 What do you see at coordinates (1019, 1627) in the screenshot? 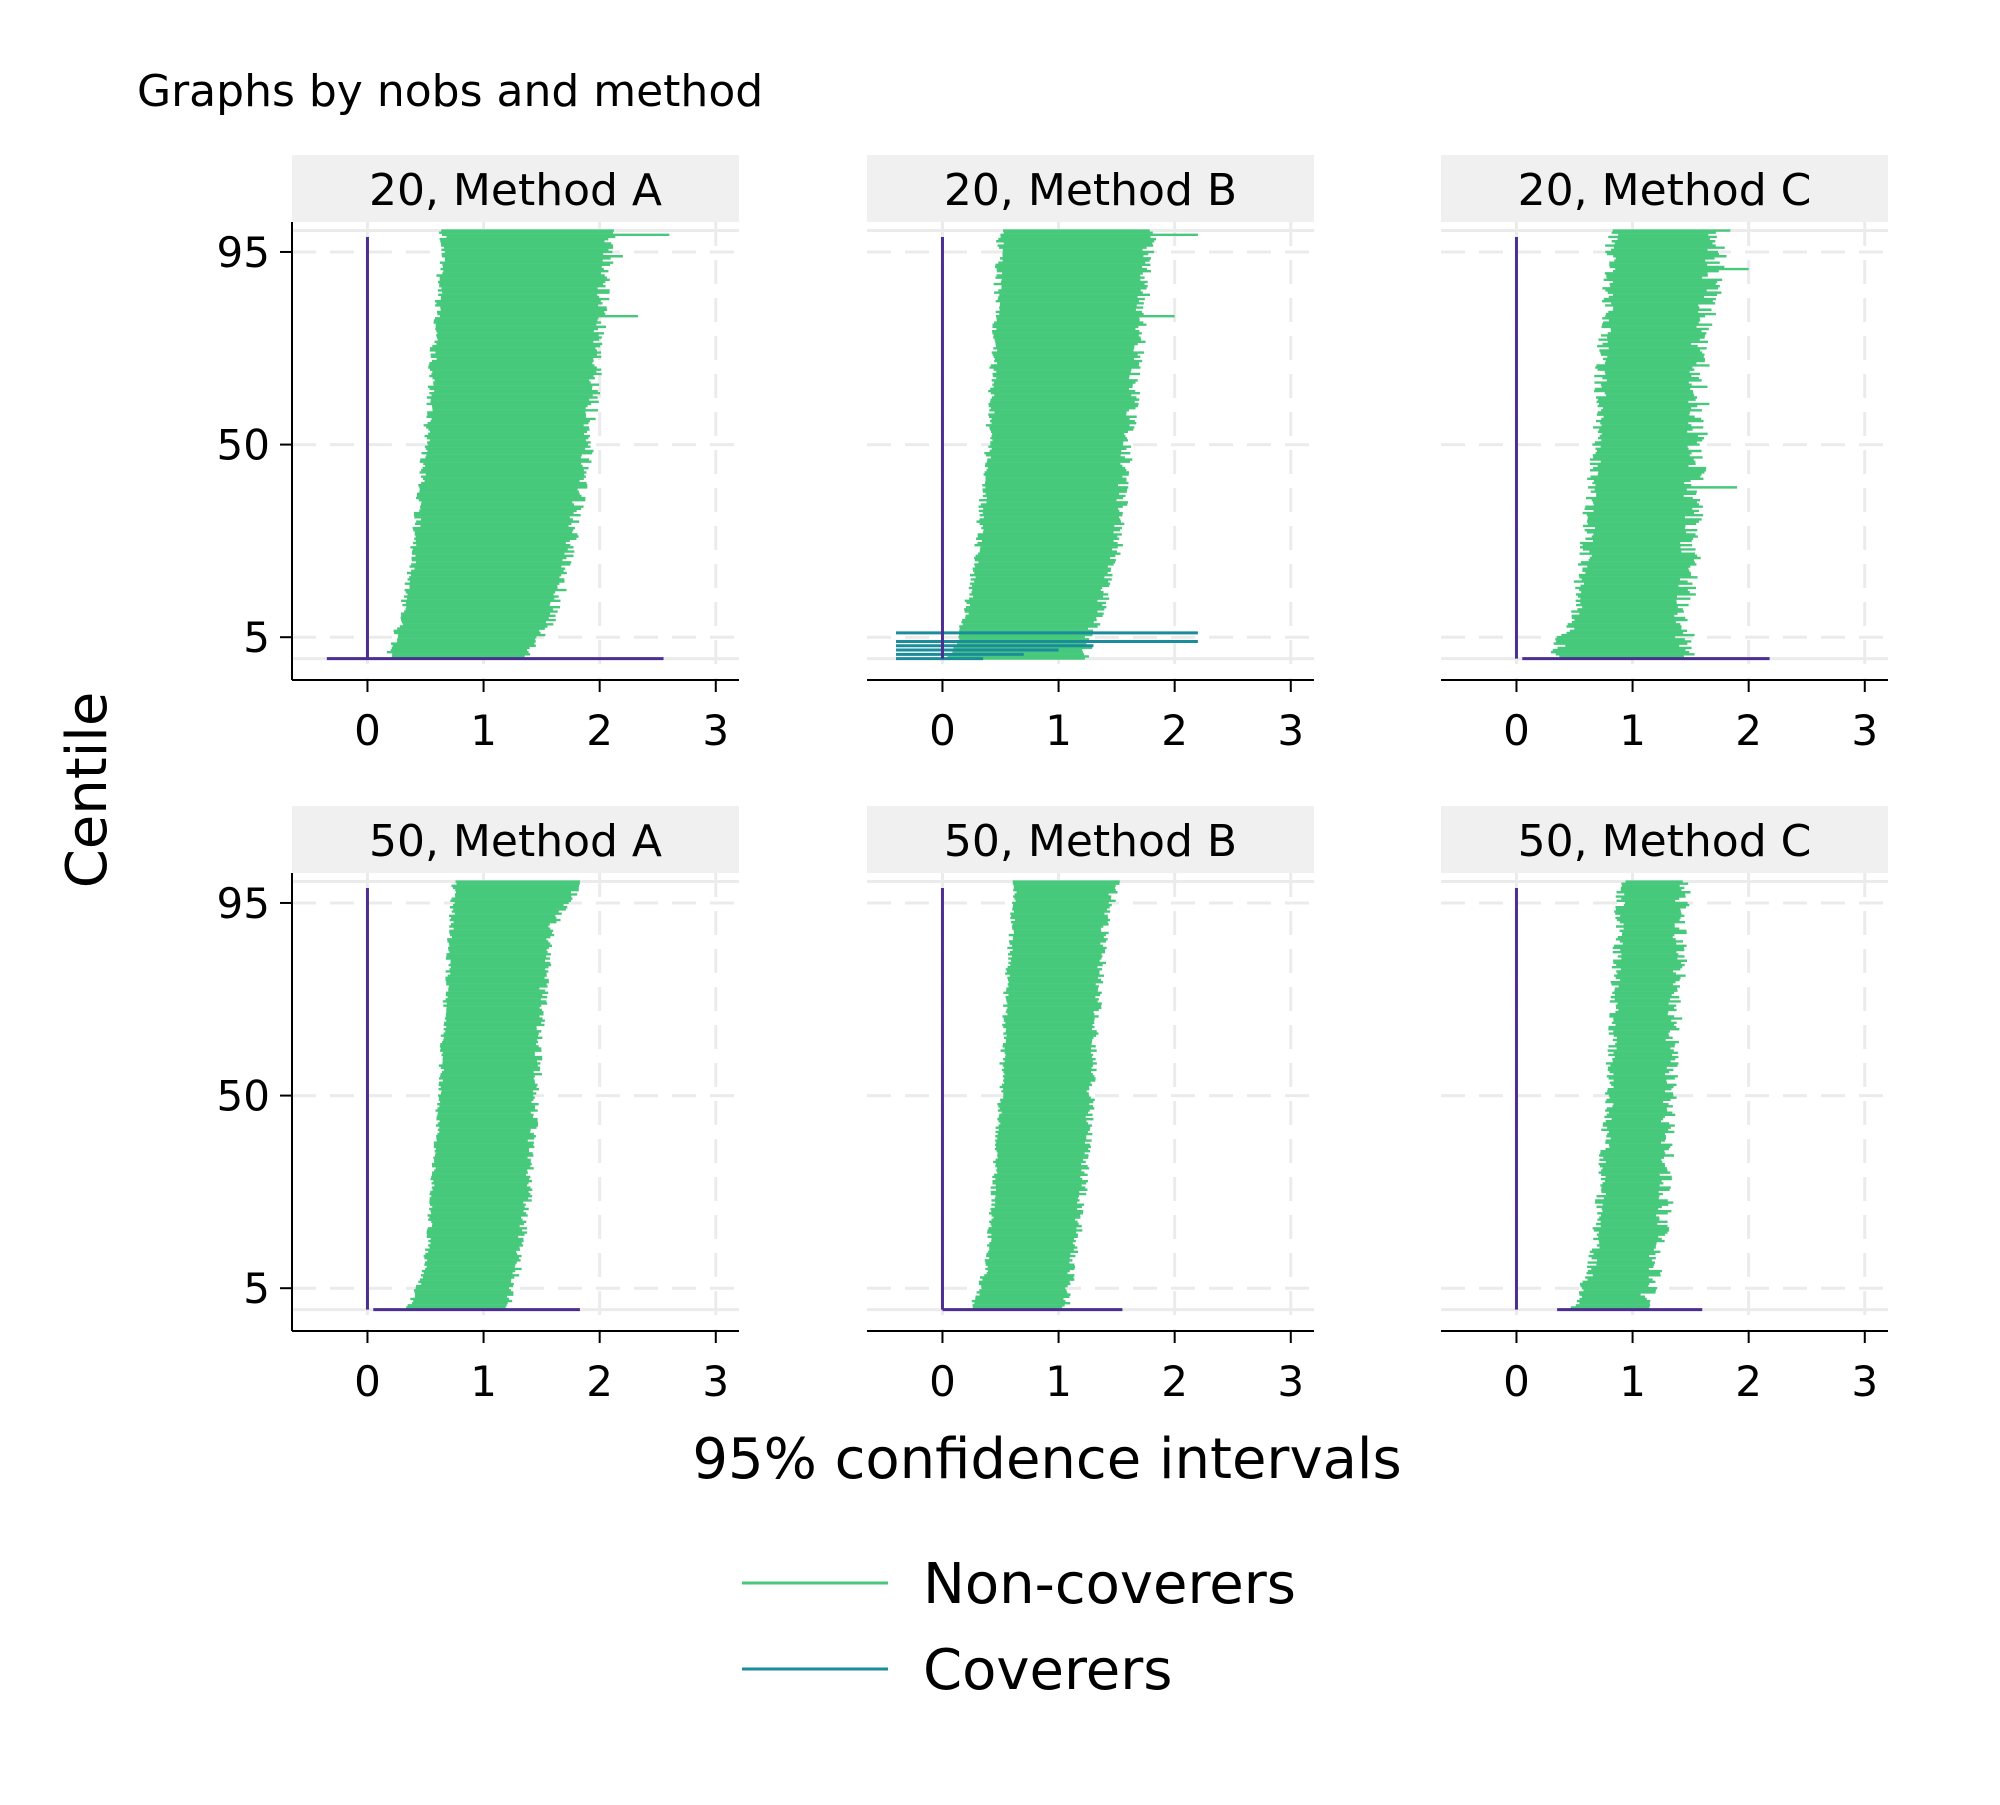
I see `legend: Non-coverers Coverers` at bounding box center [1019, 1627].